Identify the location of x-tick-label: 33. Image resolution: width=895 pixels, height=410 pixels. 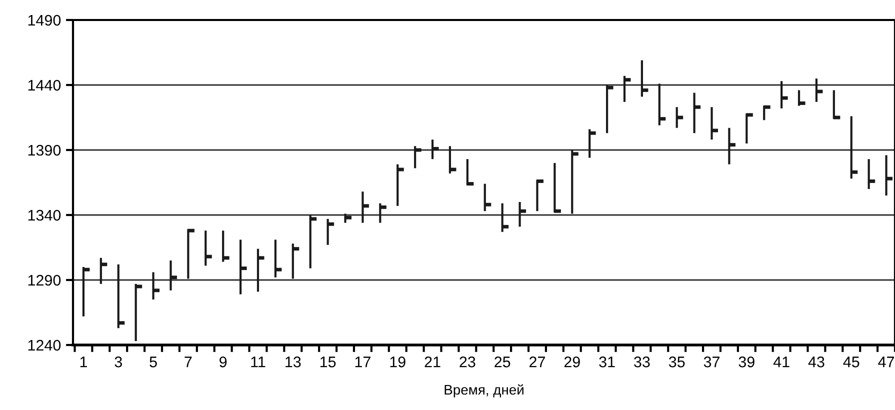
(642, 362).